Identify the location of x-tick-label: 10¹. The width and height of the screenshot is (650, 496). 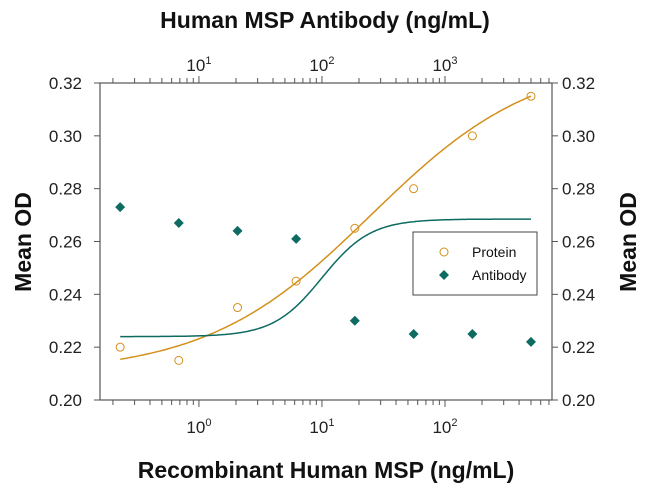
(321, 427).